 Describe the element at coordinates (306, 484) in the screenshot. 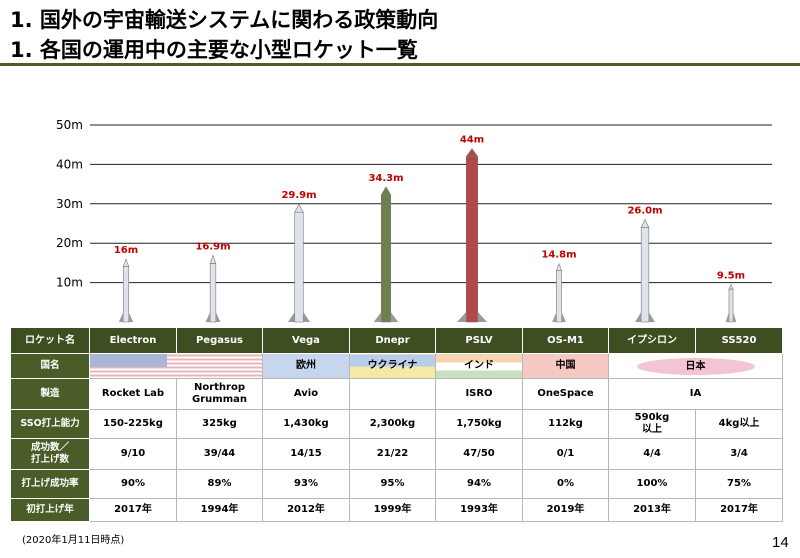

I see `rate-cell: 93%` at that location.